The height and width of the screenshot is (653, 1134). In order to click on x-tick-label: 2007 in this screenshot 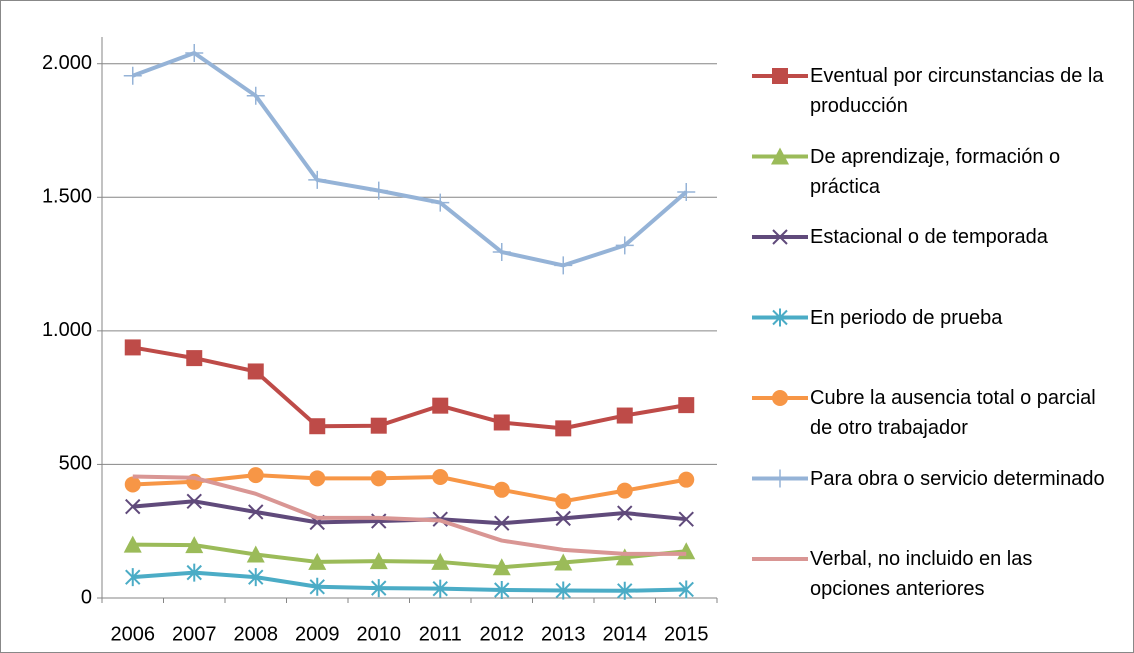, I will do `click(194, 634)`.